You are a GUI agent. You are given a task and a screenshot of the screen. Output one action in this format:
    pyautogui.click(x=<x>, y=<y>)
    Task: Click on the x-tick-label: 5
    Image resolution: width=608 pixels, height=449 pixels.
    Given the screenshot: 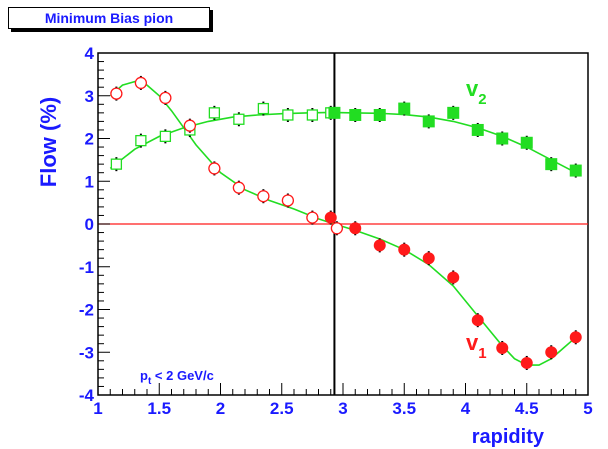 What is the action you would take?
    pyautogui.click(x=587, y=408)
    